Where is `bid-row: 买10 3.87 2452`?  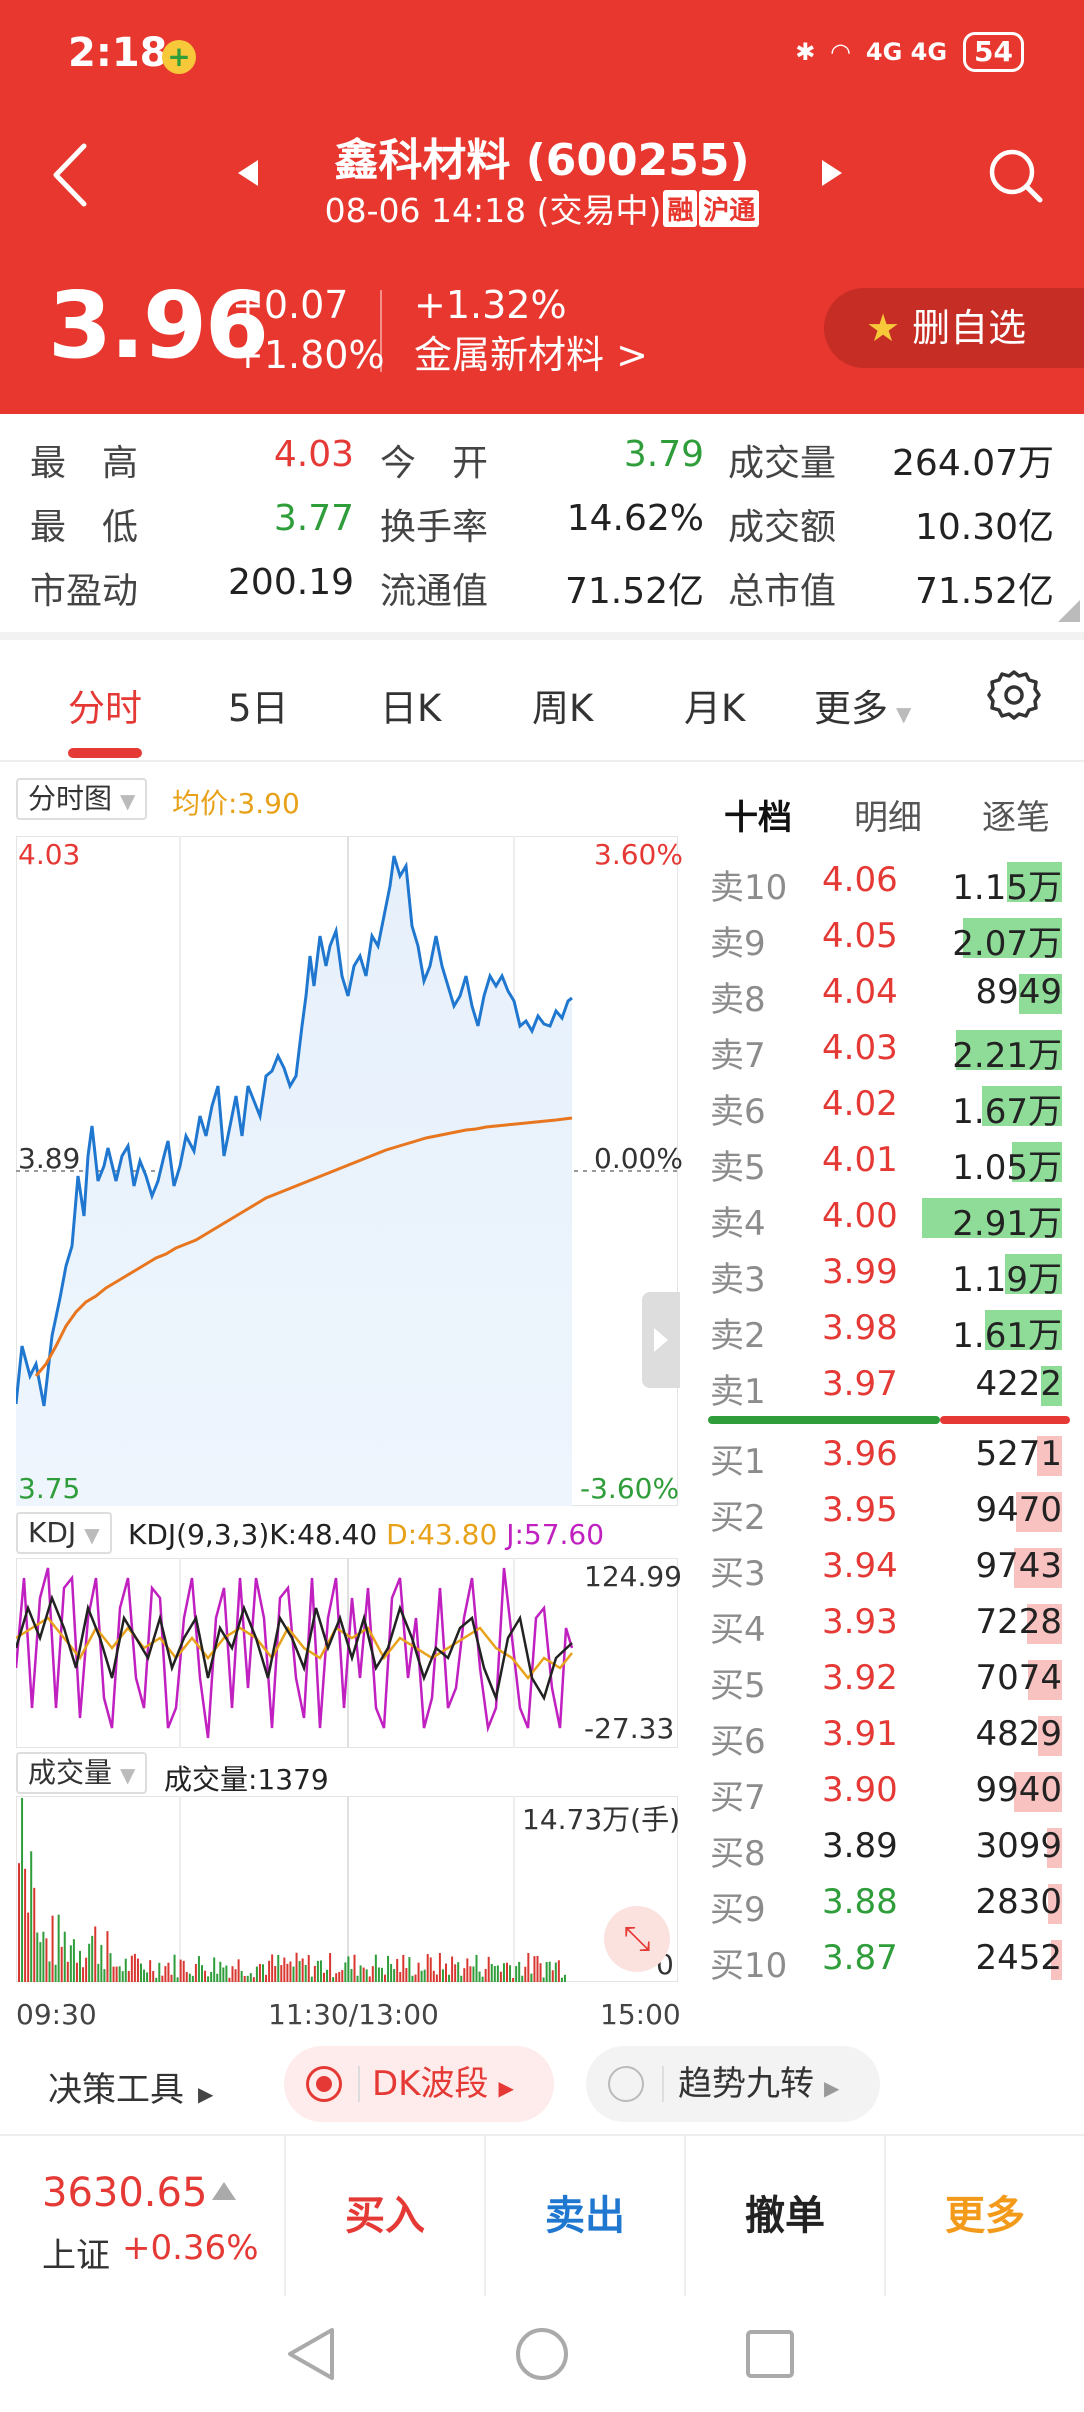
bid-row: 买10 3.87 2452 is located at coordinates (889, 1958).